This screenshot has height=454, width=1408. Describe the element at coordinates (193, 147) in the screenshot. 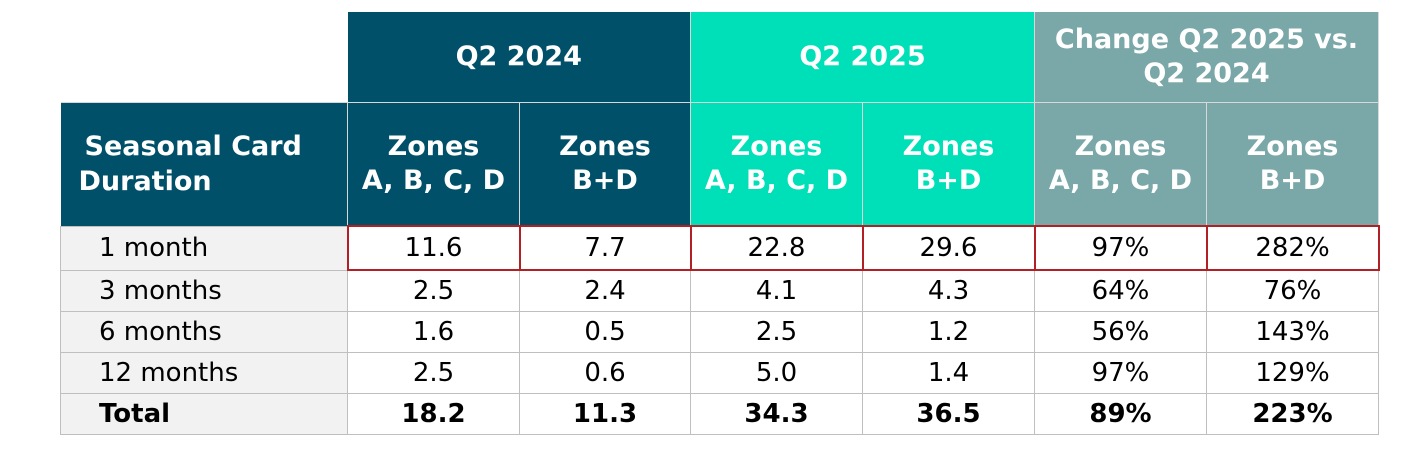

I see `row-label-header-line1: Seasonal Card` at that location.